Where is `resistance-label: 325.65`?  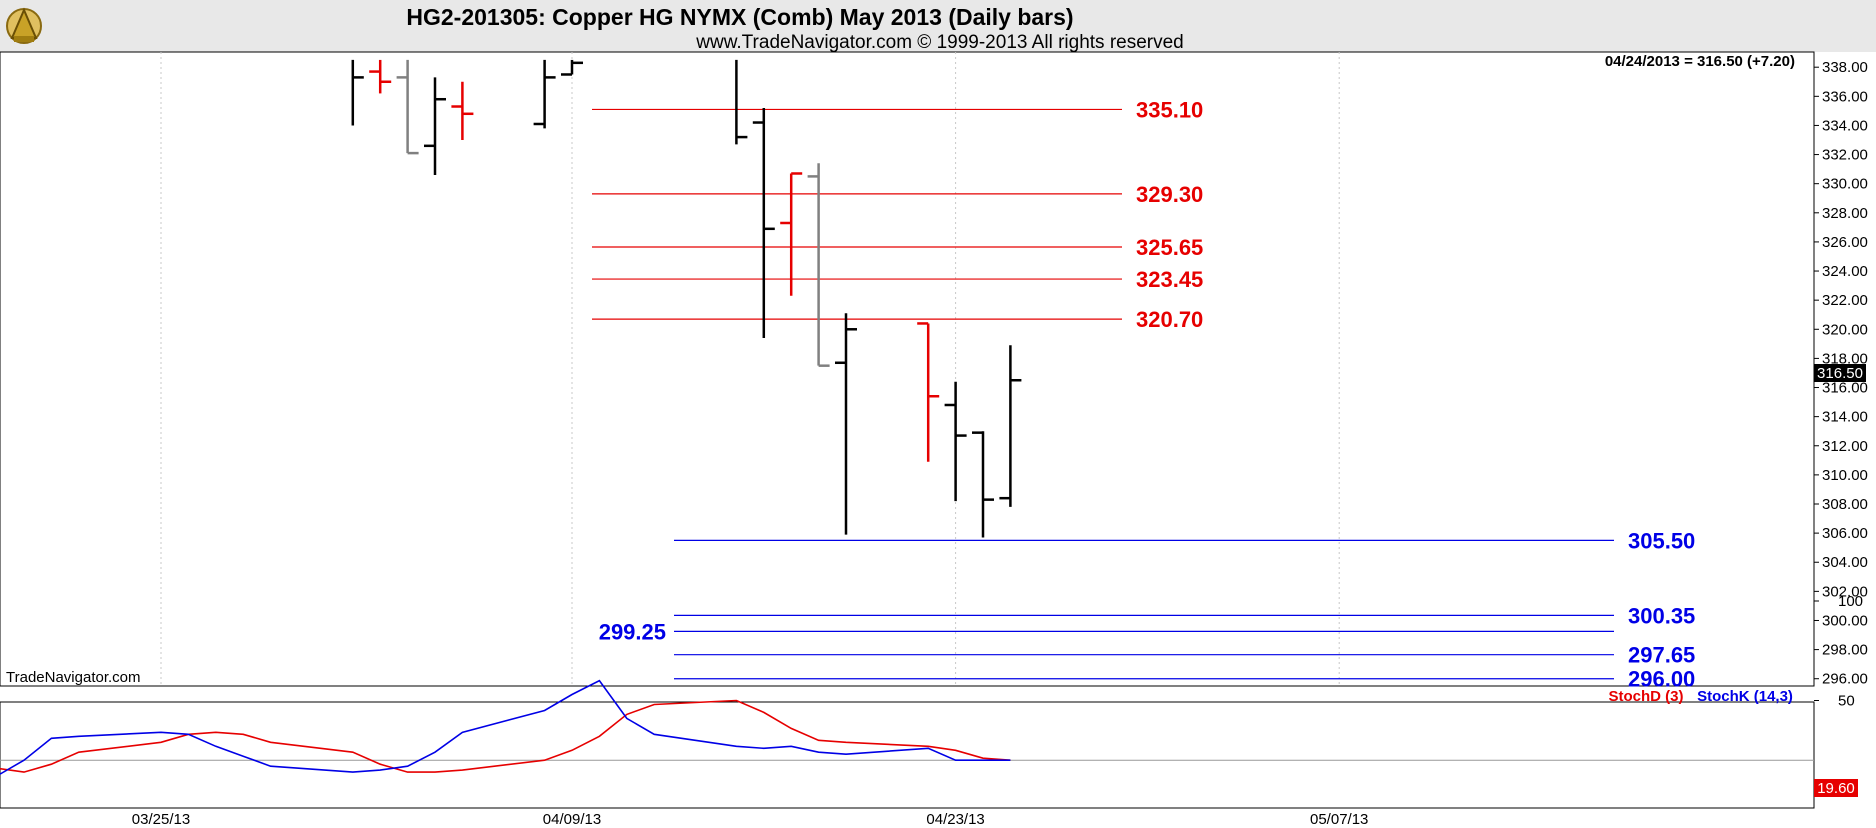 resistance-label: 325.65 is located at coordinates (1169, 247).